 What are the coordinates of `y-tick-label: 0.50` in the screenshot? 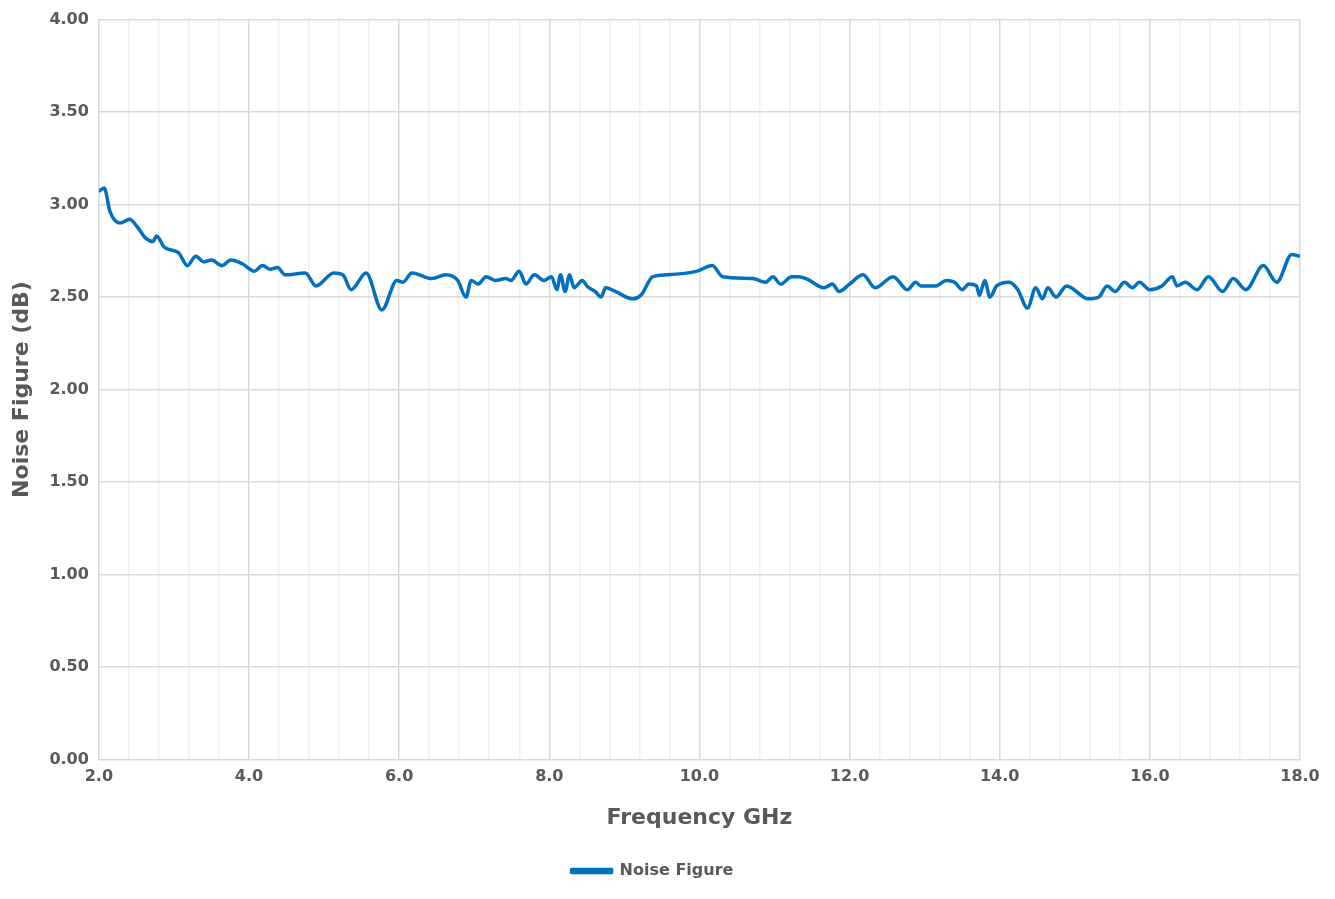 It's located at (69, 666).